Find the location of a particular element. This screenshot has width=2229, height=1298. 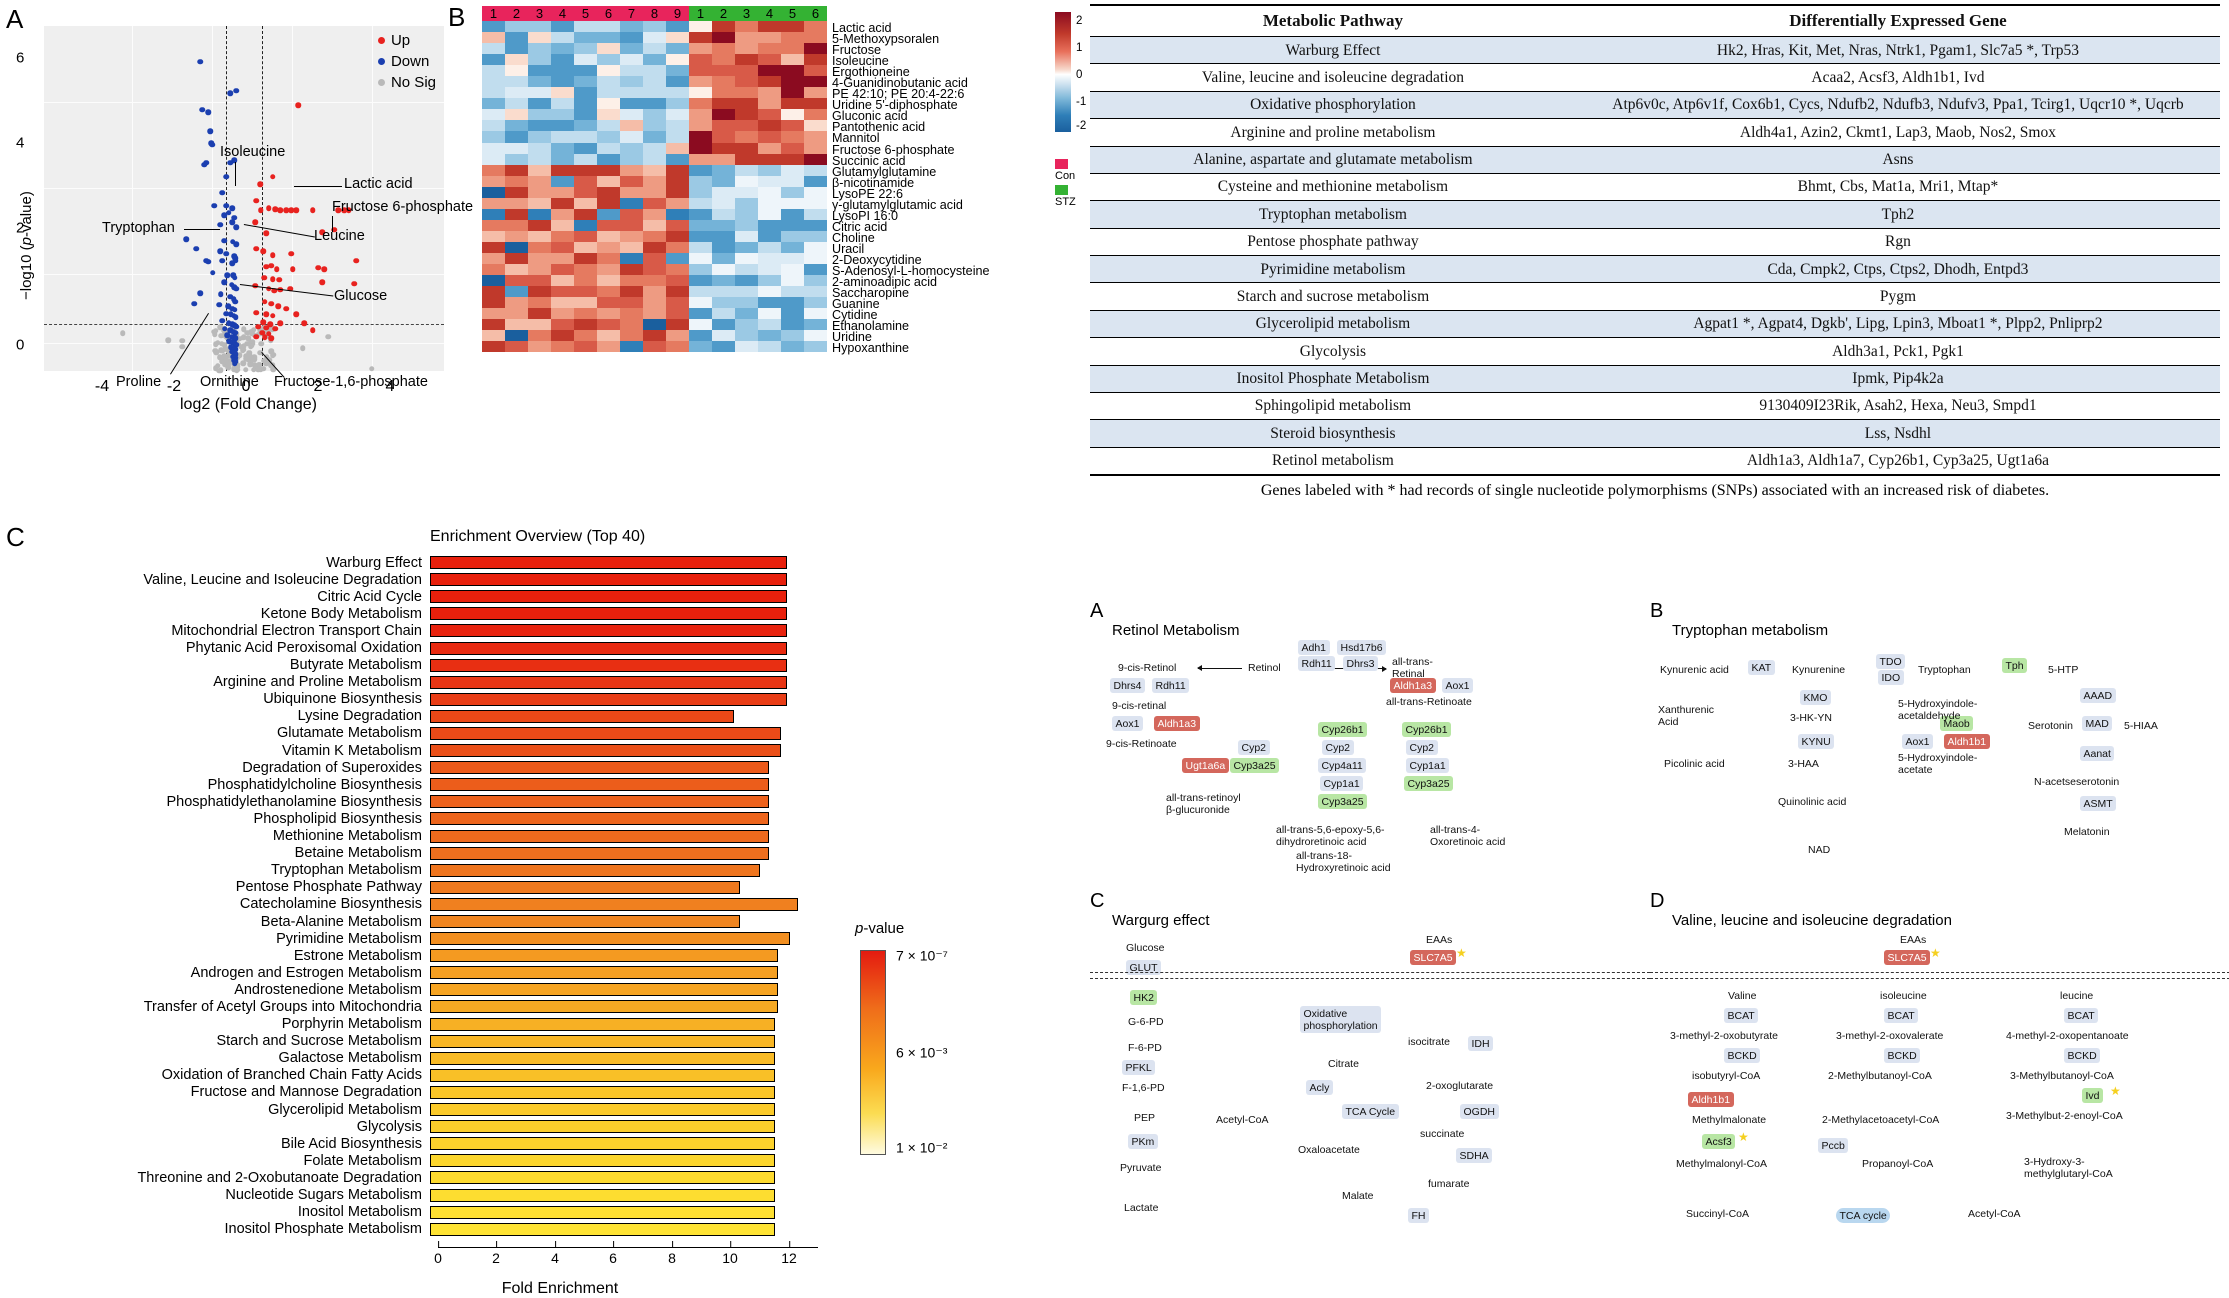

node-hk2: HK2 is located at coordinates (1144, 998).